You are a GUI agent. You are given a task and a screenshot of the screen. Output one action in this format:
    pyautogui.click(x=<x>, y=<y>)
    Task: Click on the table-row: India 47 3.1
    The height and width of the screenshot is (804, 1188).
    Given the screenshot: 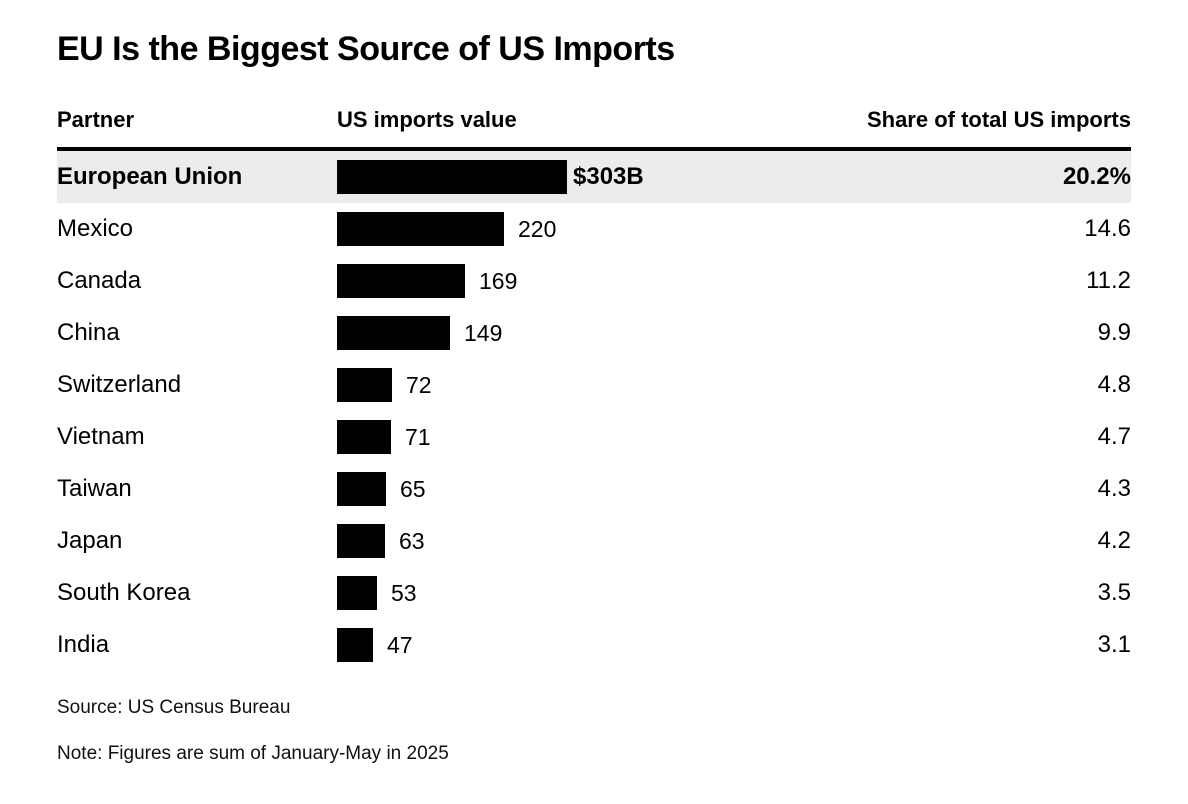 What is the action you would take?
    pyautogui.click(x=594, y=645)
    